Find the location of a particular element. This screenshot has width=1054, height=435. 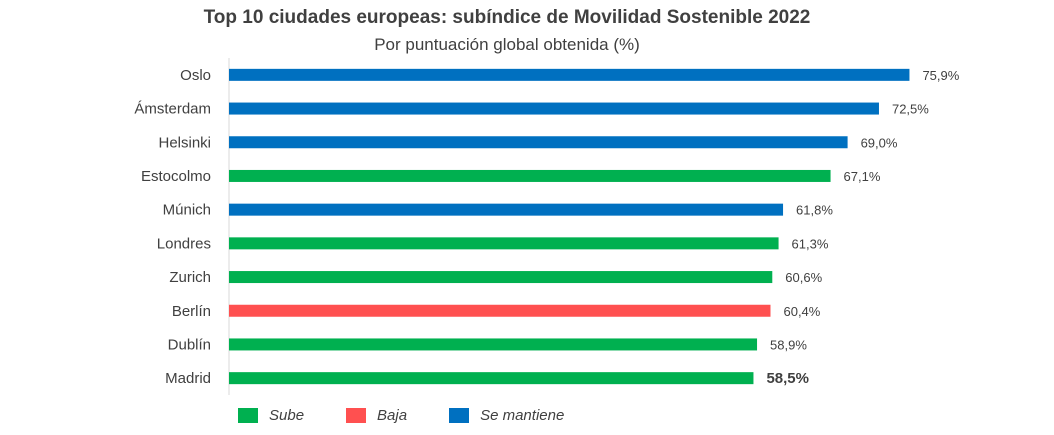

bar-helsinki is located at coordinates (538, 142).